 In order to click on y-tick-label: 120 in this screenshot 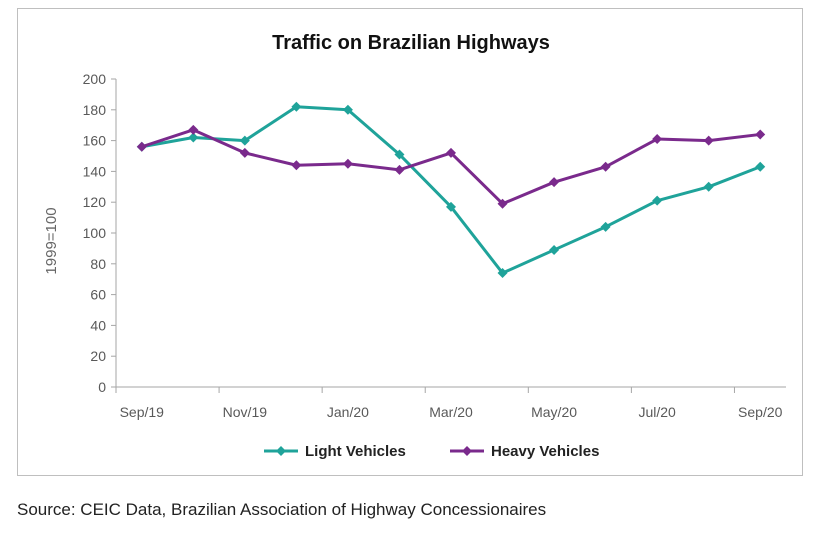, I will do `click(95, 202)`.